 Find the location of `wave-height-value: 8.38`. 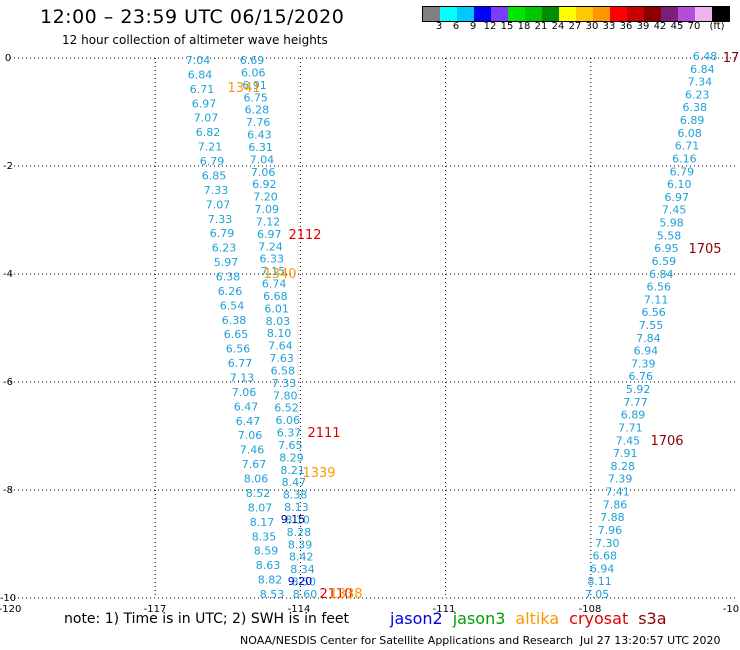

wave-height-value: 8.38 is located at coordinates (295, 495).